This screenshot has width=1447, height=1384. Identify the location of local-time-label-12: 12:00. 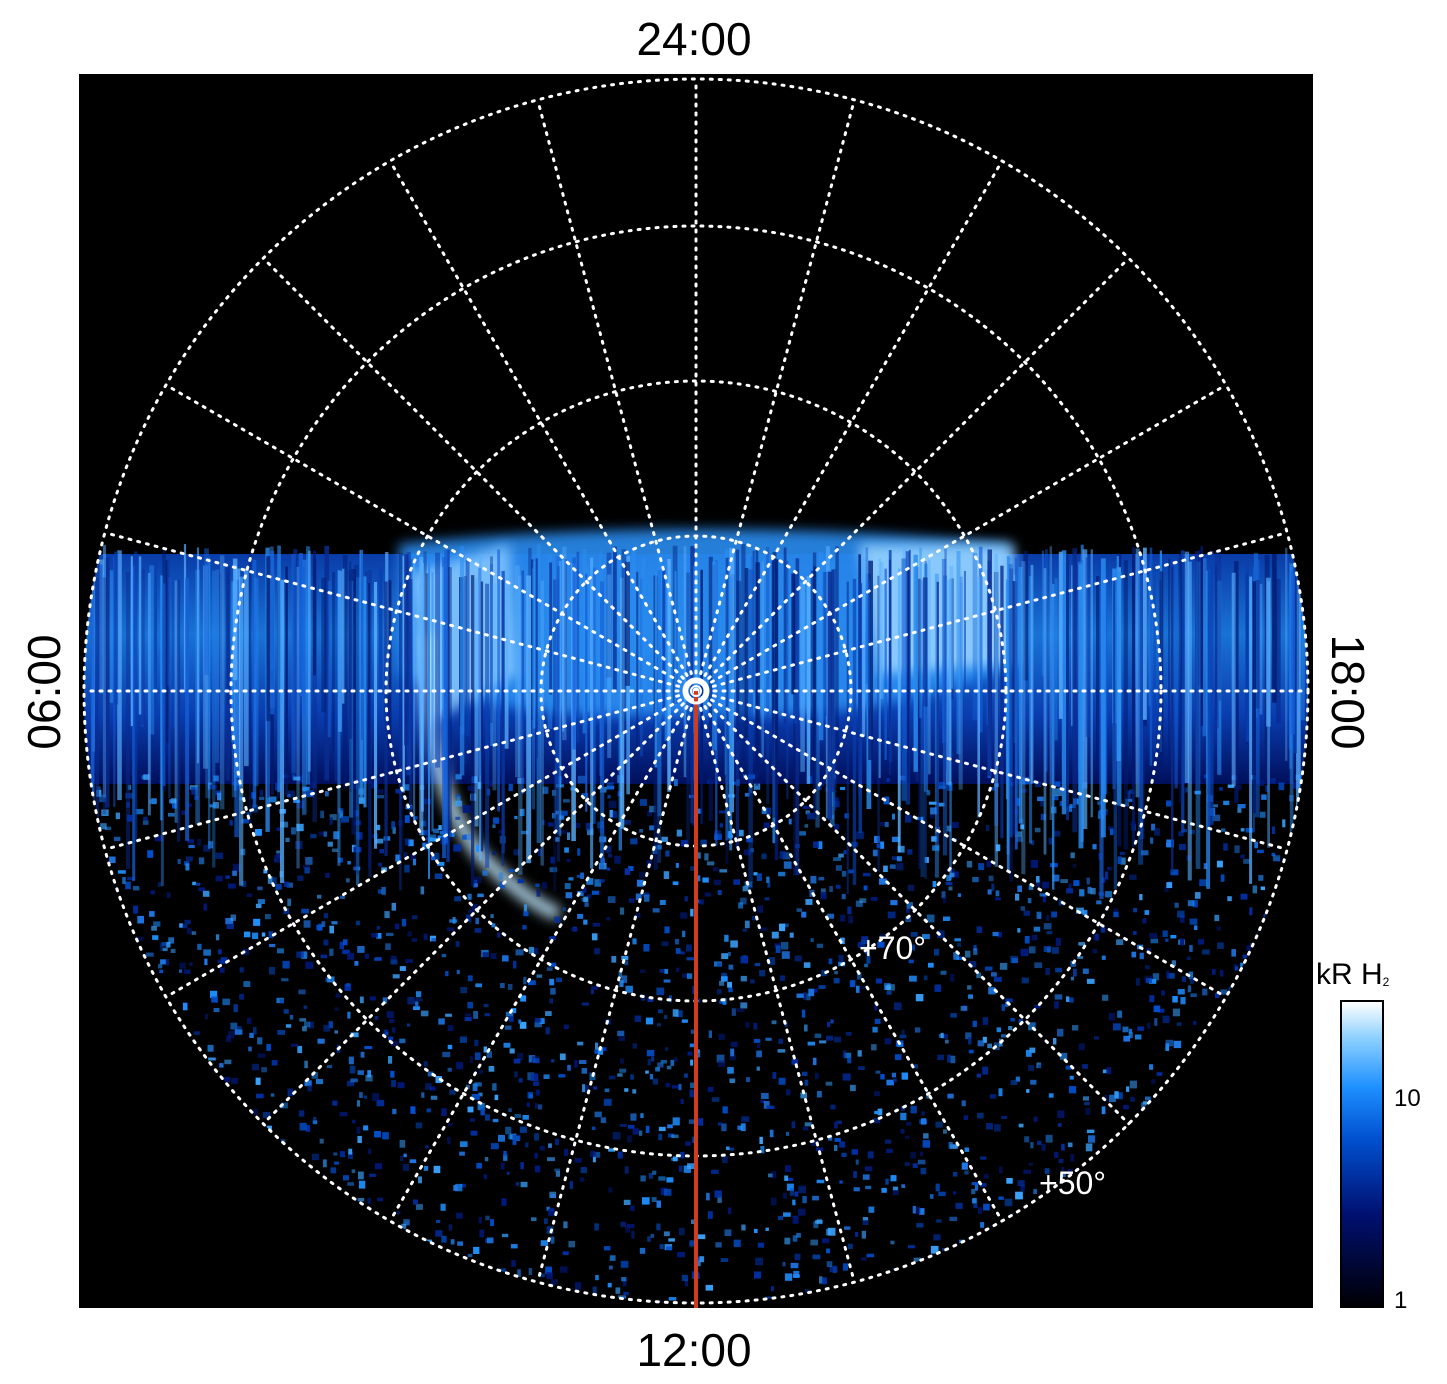
(694, 1350).